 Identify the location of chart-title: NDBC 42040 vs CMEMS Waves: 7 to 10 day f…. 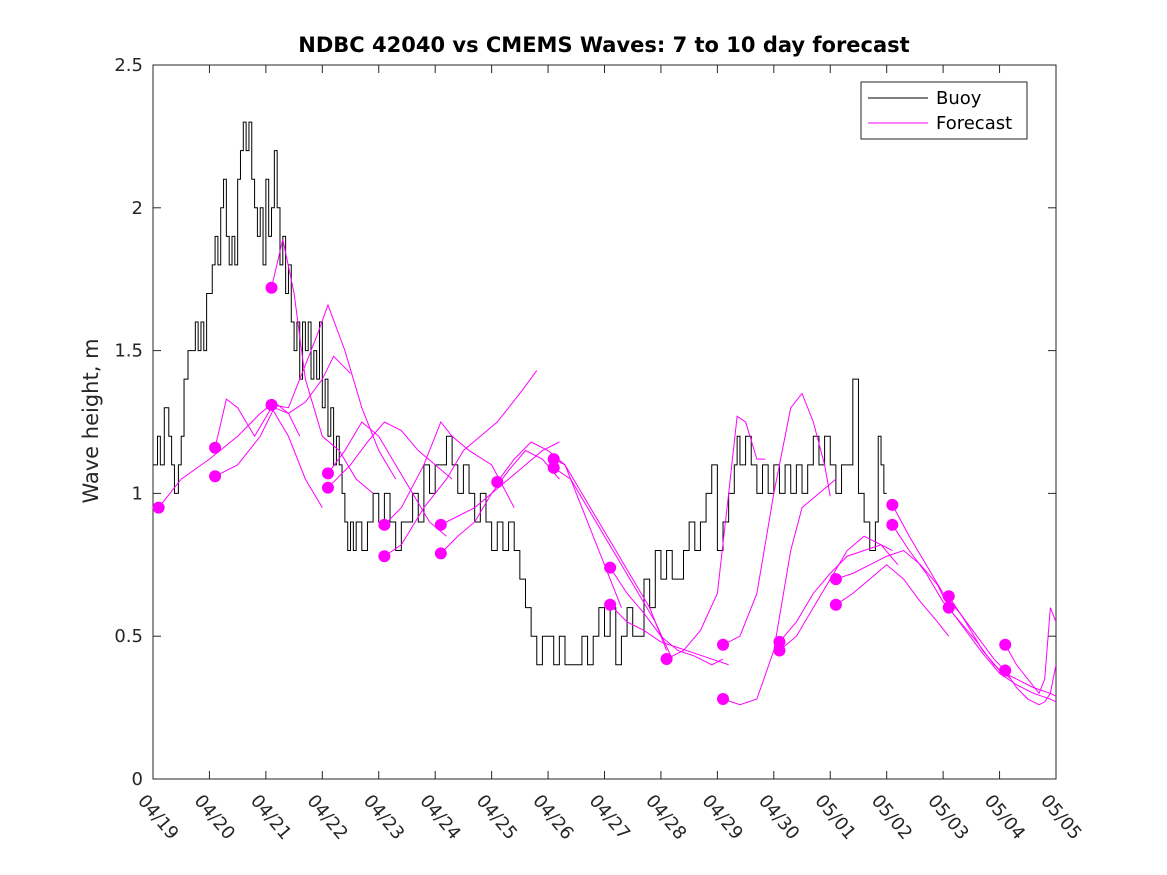
(603, 45).